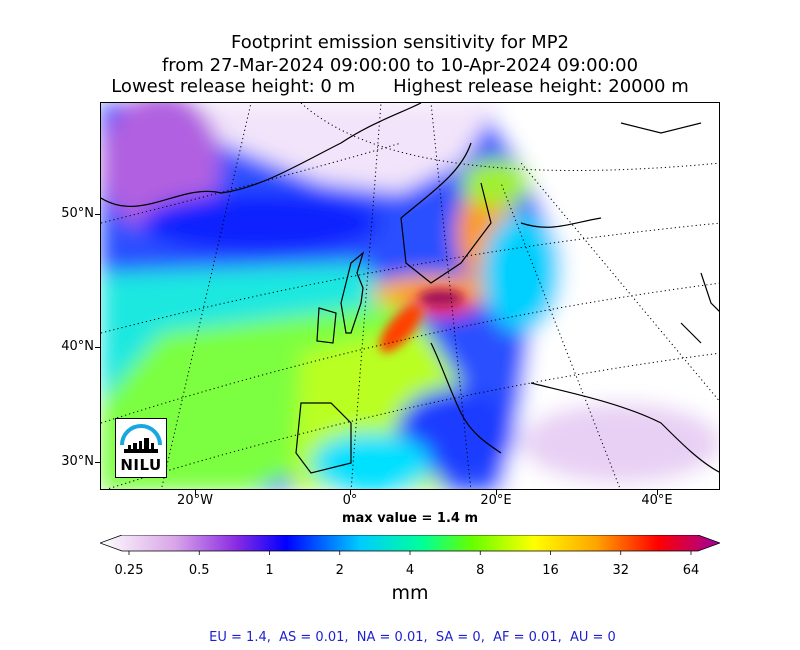  Describe the element at coordinates (399, 42) in the screenshot. I see `chart-title: Footprint emission sensitivity for MP2` at that location.